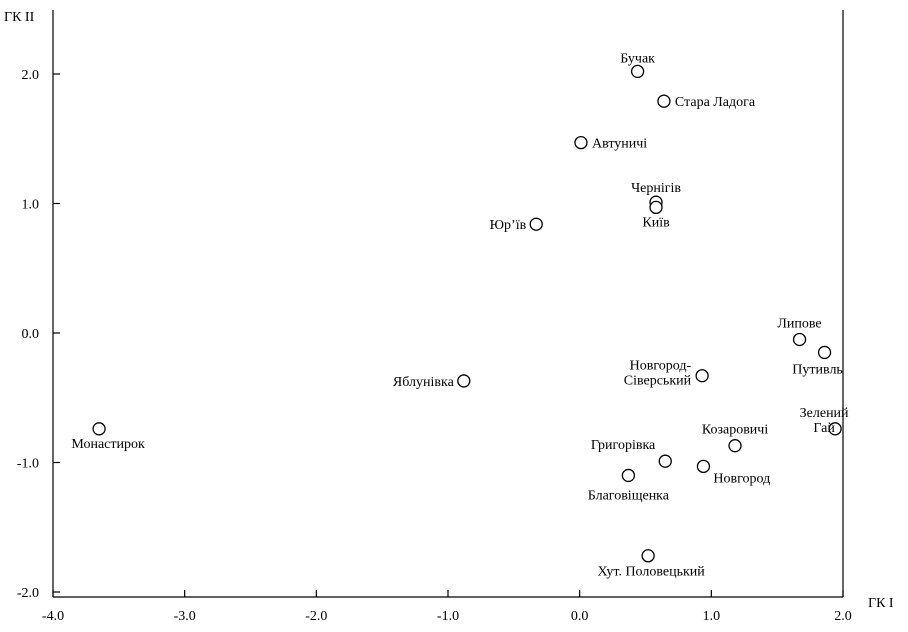 The height and width of the screenshot is (632, 908). What do you see at coordinates (31, 334) in the screenshot?
I see `y-tick-label: 0.0` at bounding box center [31, 334].